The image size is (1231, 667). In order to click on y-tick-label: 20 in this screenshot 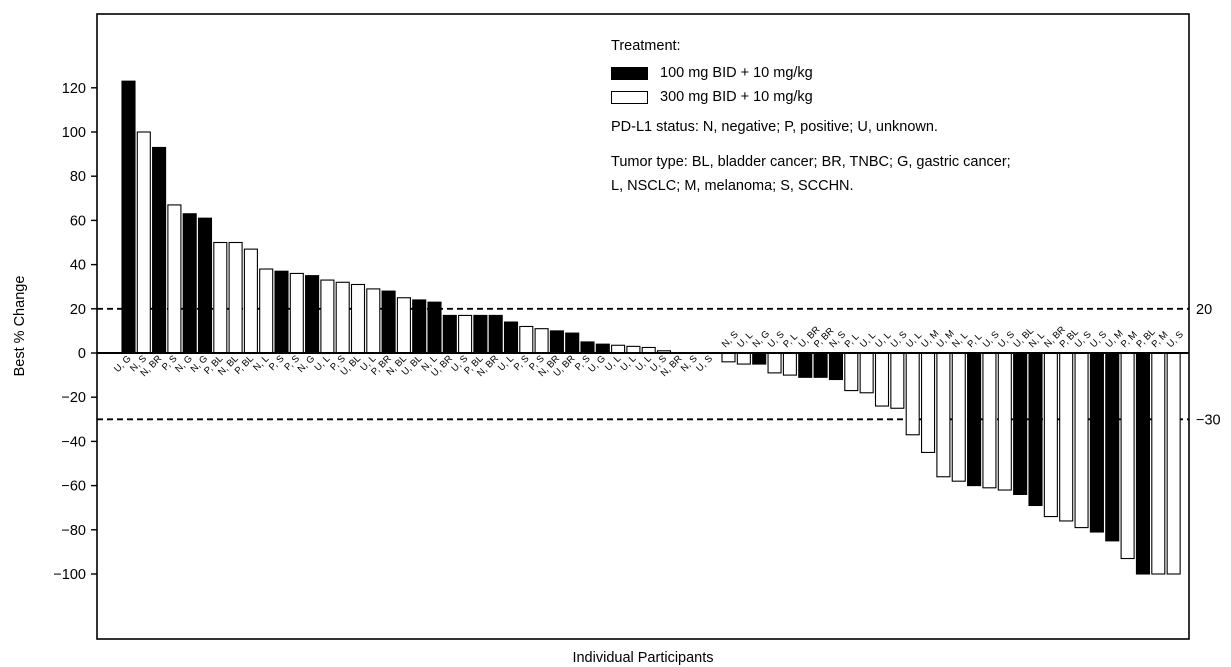, I will do `click(78, 310)`.